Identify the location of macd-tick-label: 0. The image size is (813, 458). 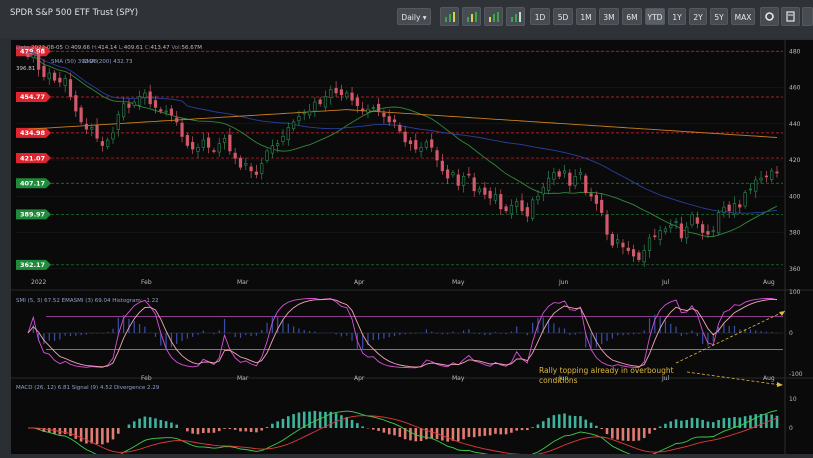
(791, 428).